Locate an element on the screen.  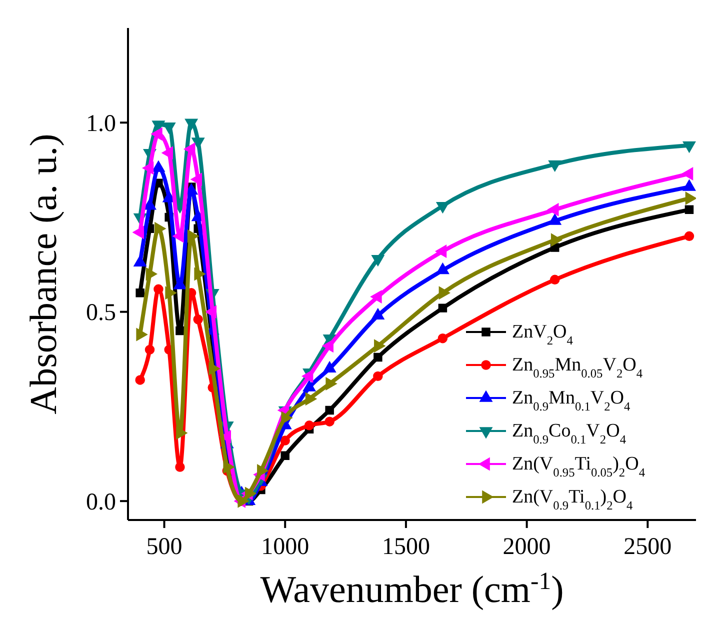
legend-label: Zn(V$_{0.95}$Ti$_{0.05}$)$_{2}$O$_{4}$ is located at coordinates (578, 467).